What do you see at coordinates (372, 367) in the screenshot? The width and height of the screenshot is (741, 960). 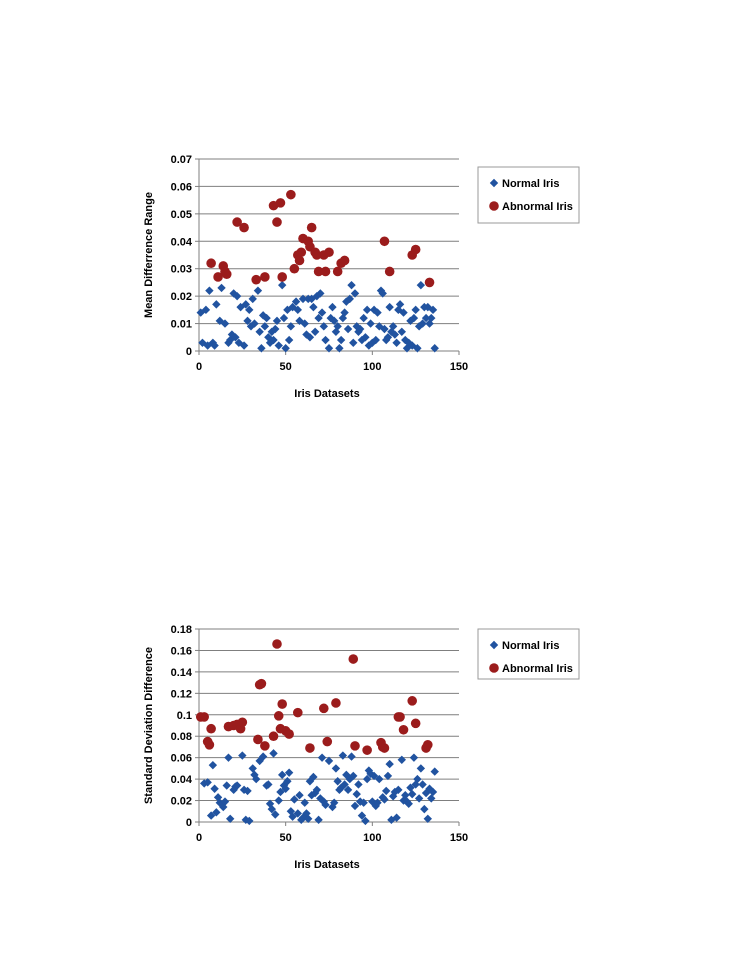 I see `x-tick-label: 100` at bounding box center [372, 367].